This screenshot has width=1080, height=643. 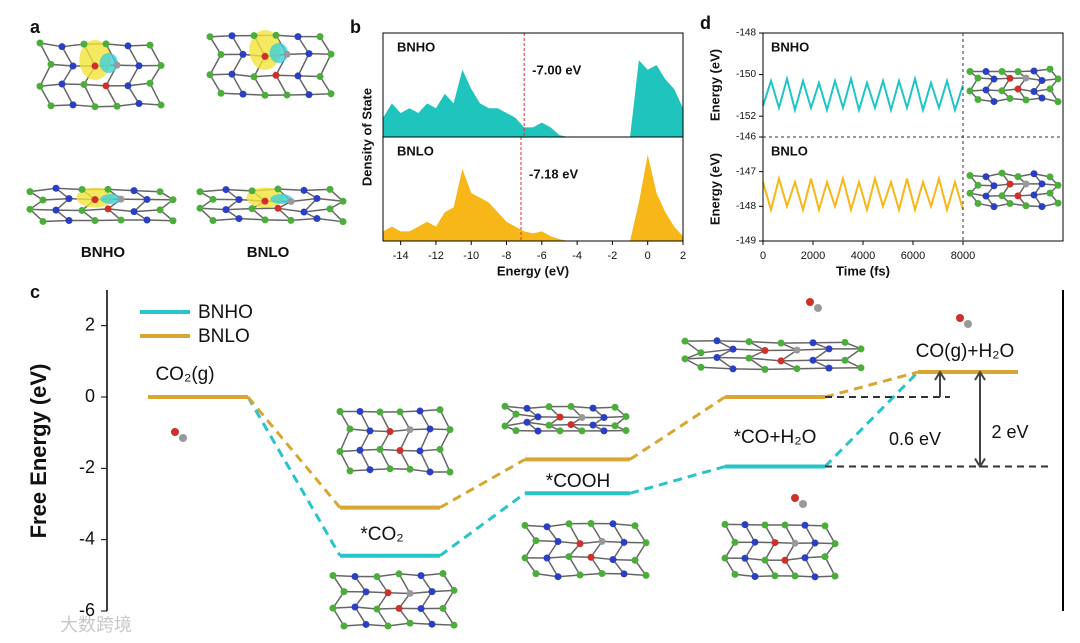 I want to click on y-tick-label: -146, so click(x=746, y=137).